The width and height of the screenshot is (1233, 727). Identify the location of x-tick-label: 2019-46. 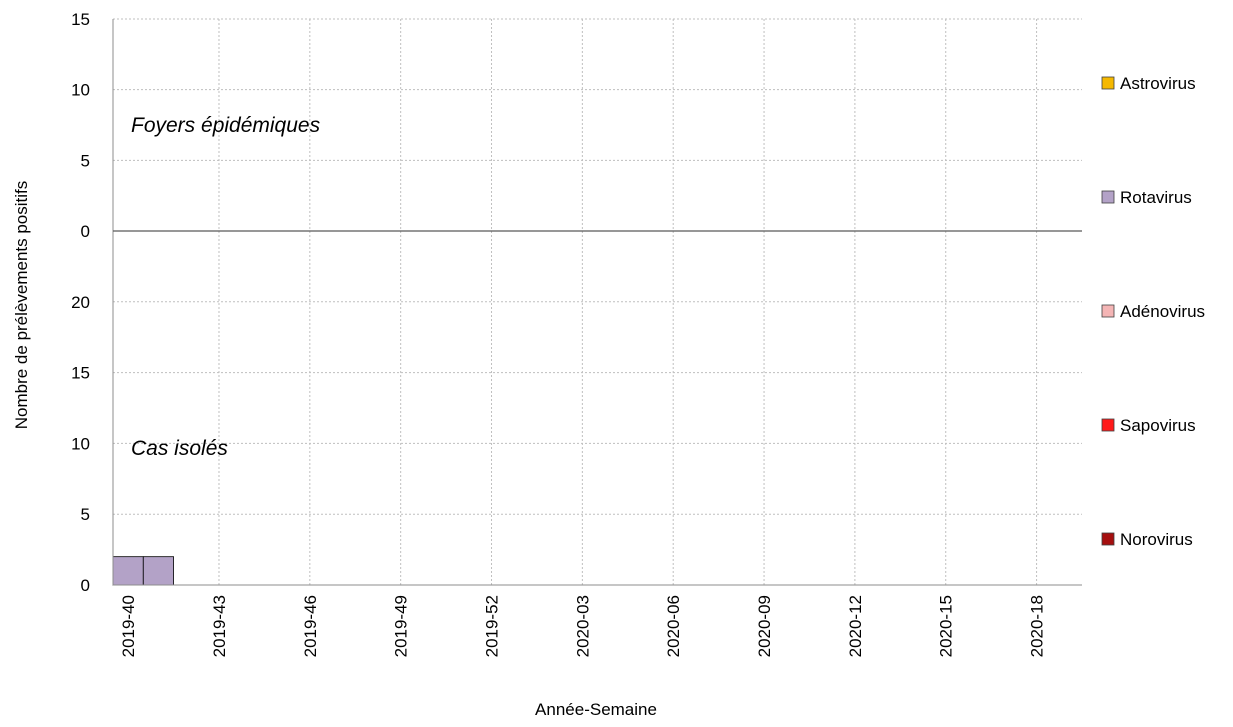
(310, 626).